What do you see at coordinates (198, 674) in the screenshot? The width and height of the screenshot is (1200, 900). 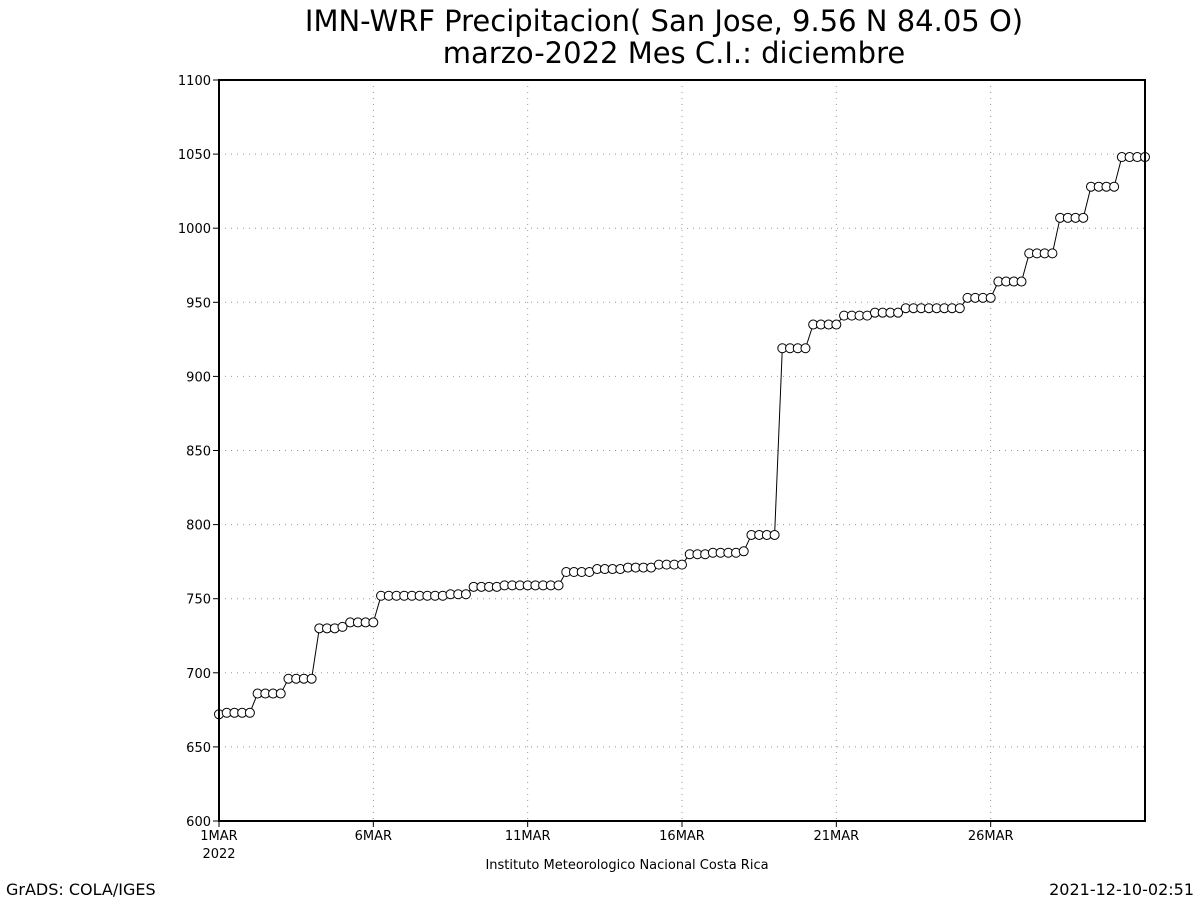 I see `y-tick-label: 700` at bounding box center [198, 674].